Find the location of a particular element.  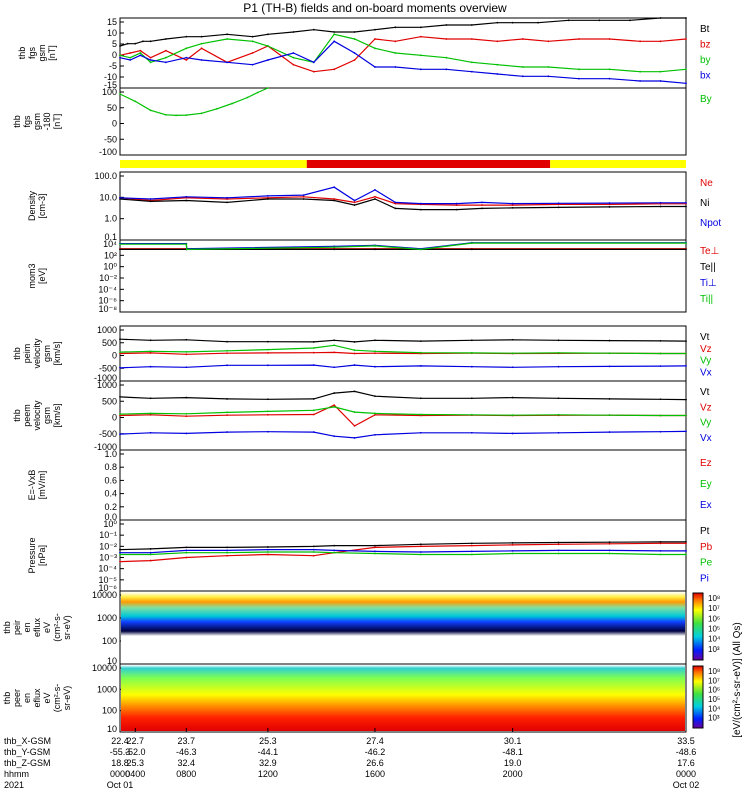

legend-entry: Vx is located at coordinates (706, 438).